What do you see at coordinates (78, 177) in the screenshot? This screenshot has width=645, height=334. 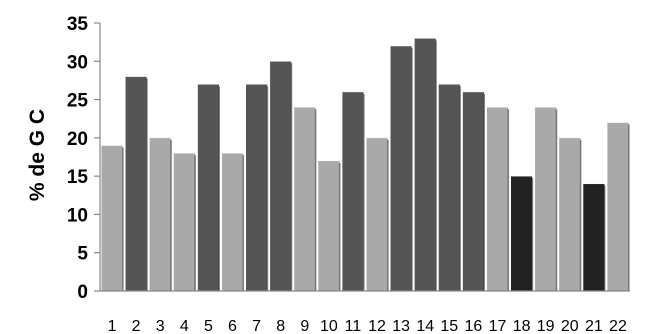 I see `y-tick-label: 15` at bounding box center [78, 177].